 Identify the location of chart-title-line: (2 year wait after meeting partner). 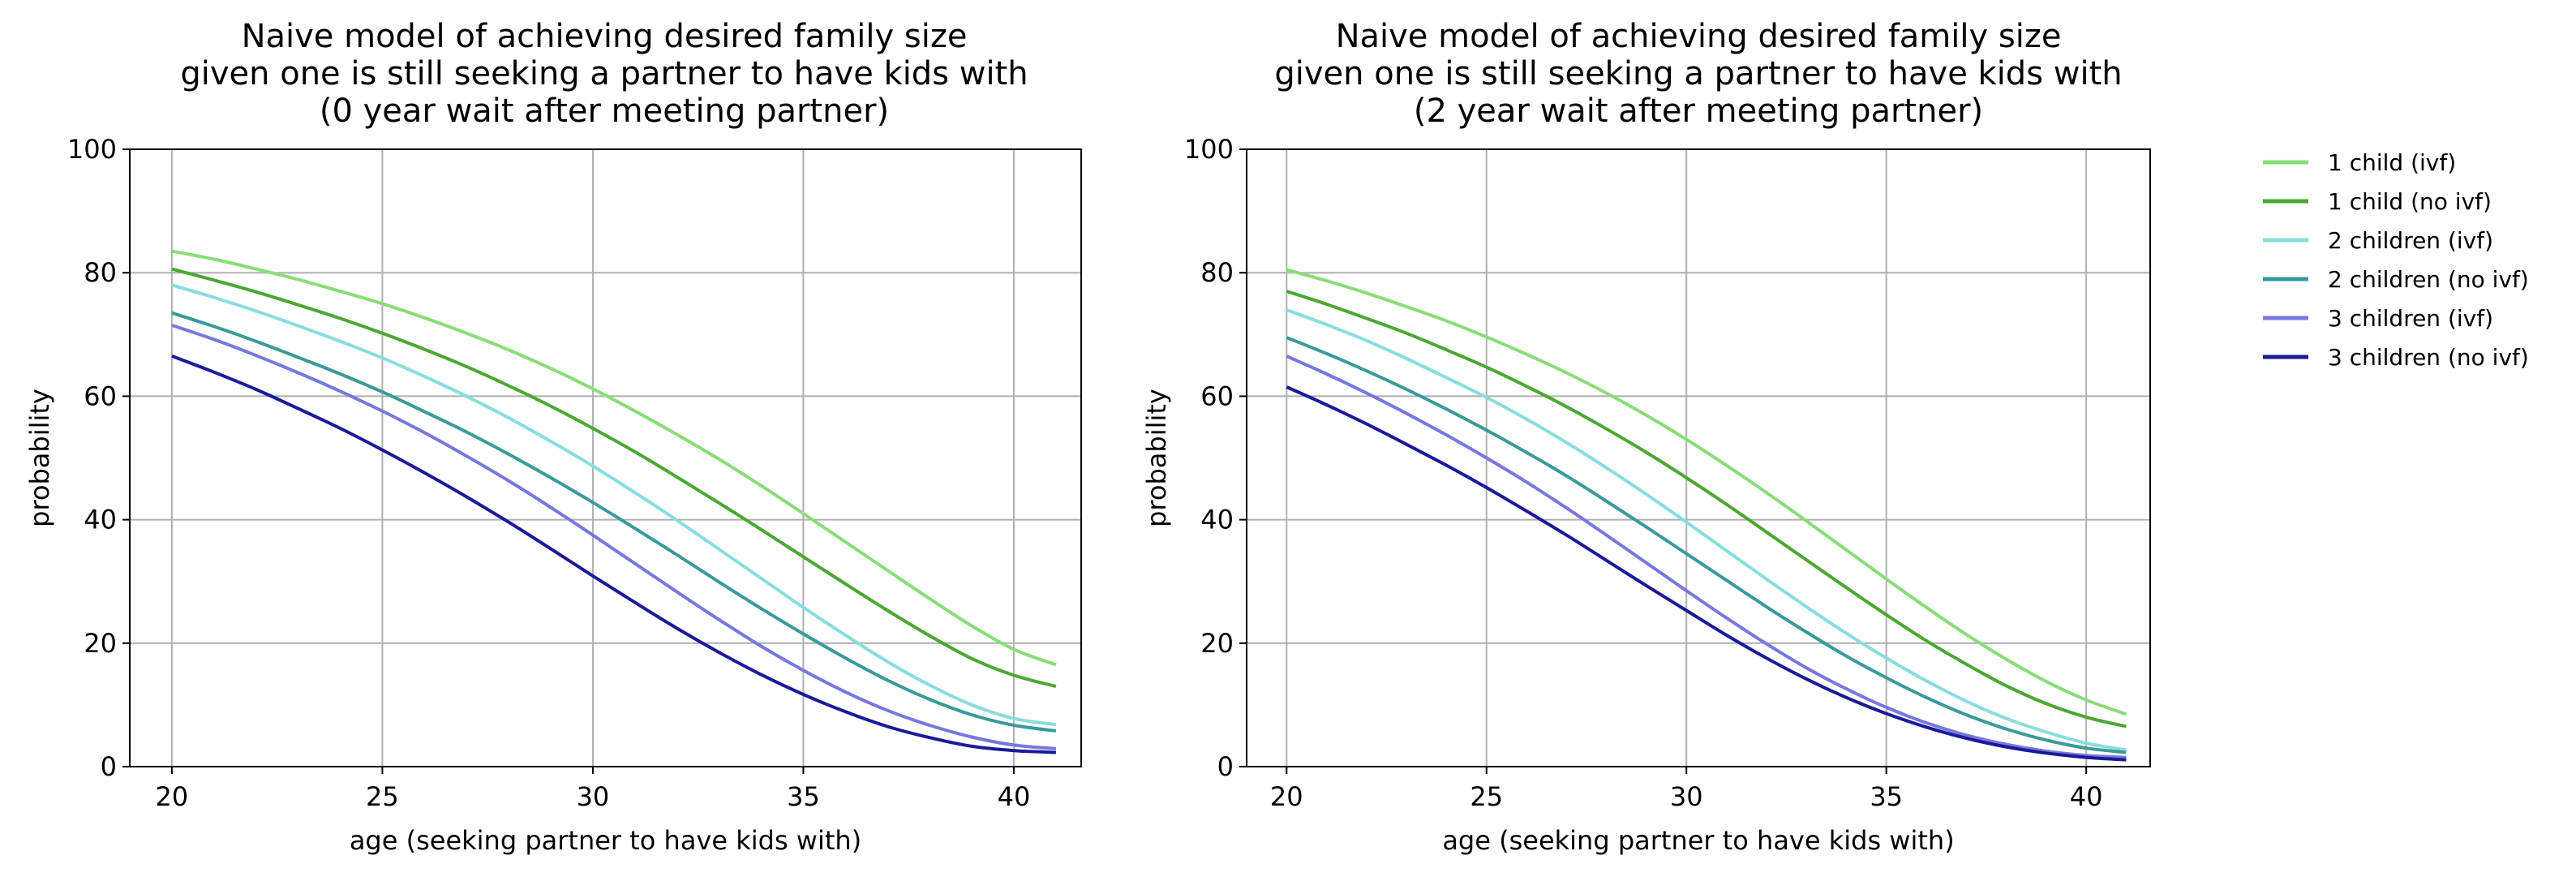
(1698, 111).